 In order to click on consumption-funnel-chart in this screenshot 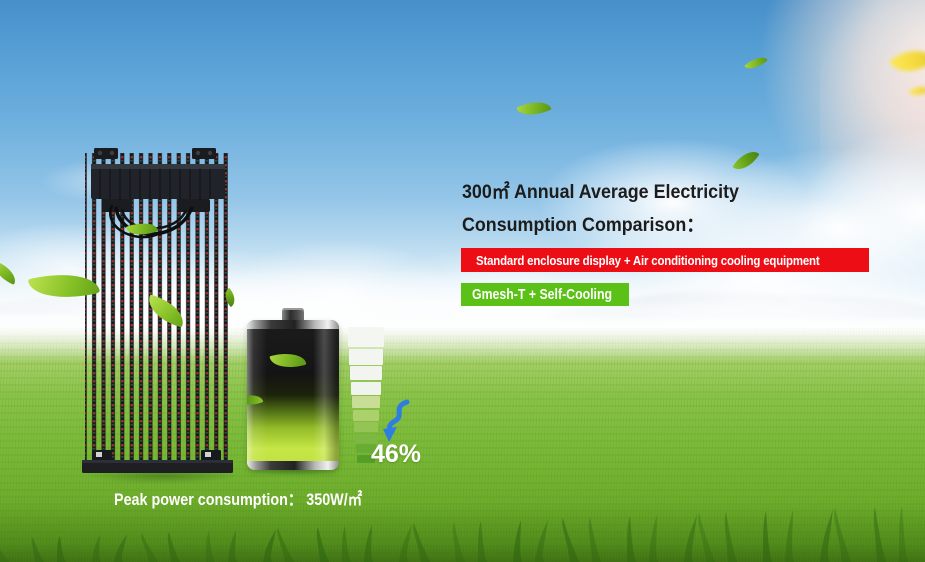, I will do `click(366, 395)`.